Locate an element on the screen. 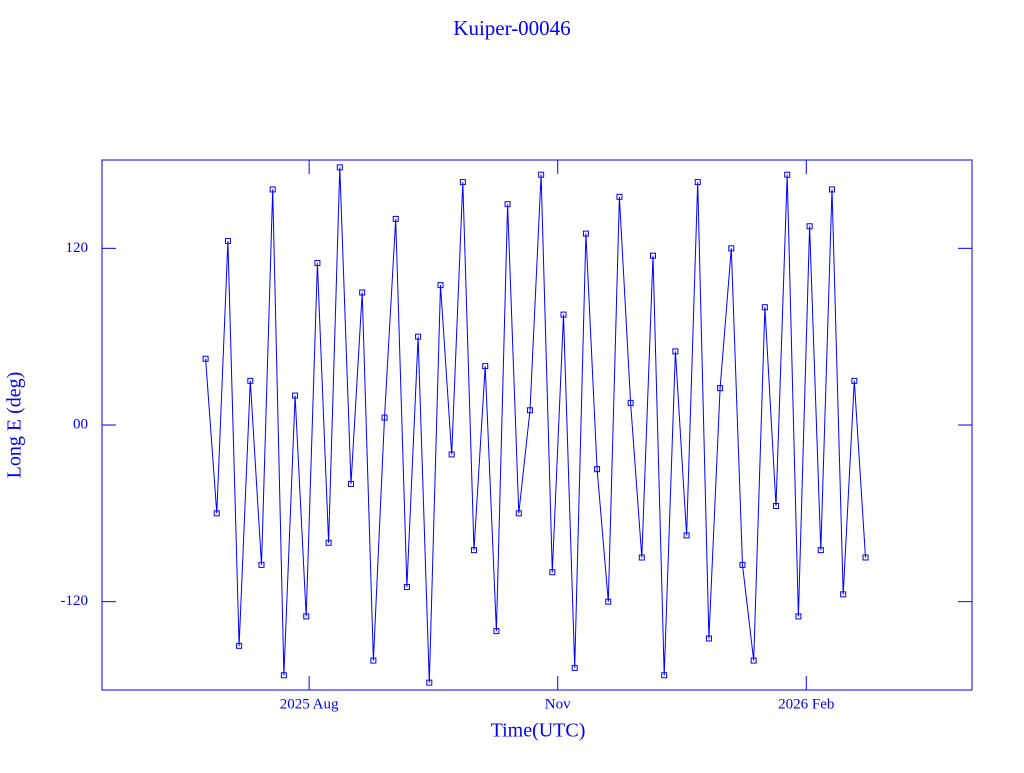 The width and height of the screenshot is (1024, 773). y-tick-label: 120 is located at coordinates (77, 248).